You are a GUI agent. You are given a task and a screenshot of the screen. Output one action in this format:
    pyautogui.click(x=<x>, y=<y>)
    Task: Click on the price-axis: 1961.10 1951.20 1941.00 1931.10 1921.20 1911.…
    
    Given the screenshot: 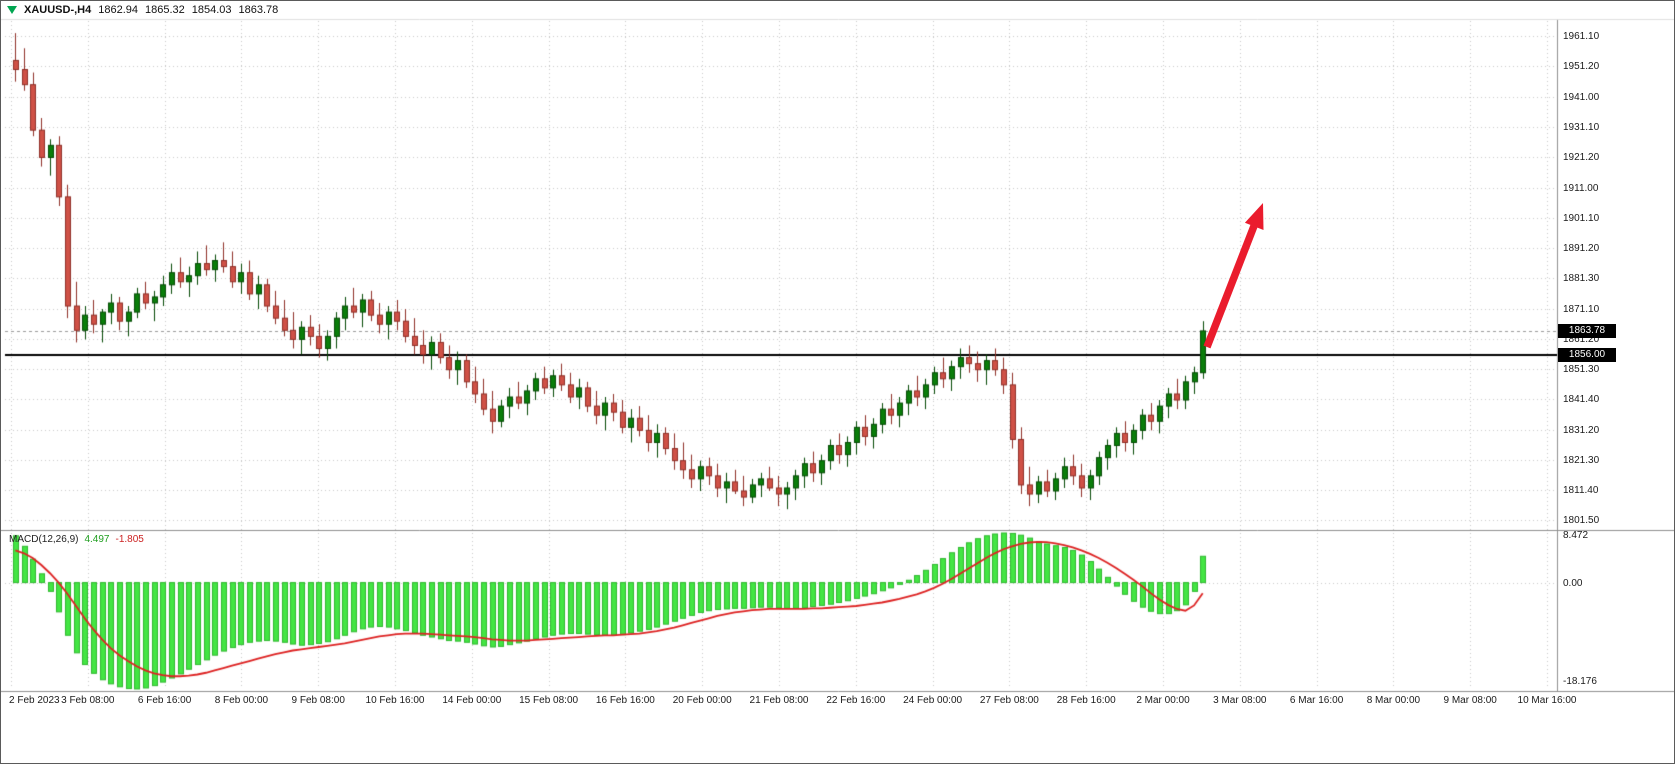 What is the action you would take?
    pyautogui.click(x=1615, y=355)
    